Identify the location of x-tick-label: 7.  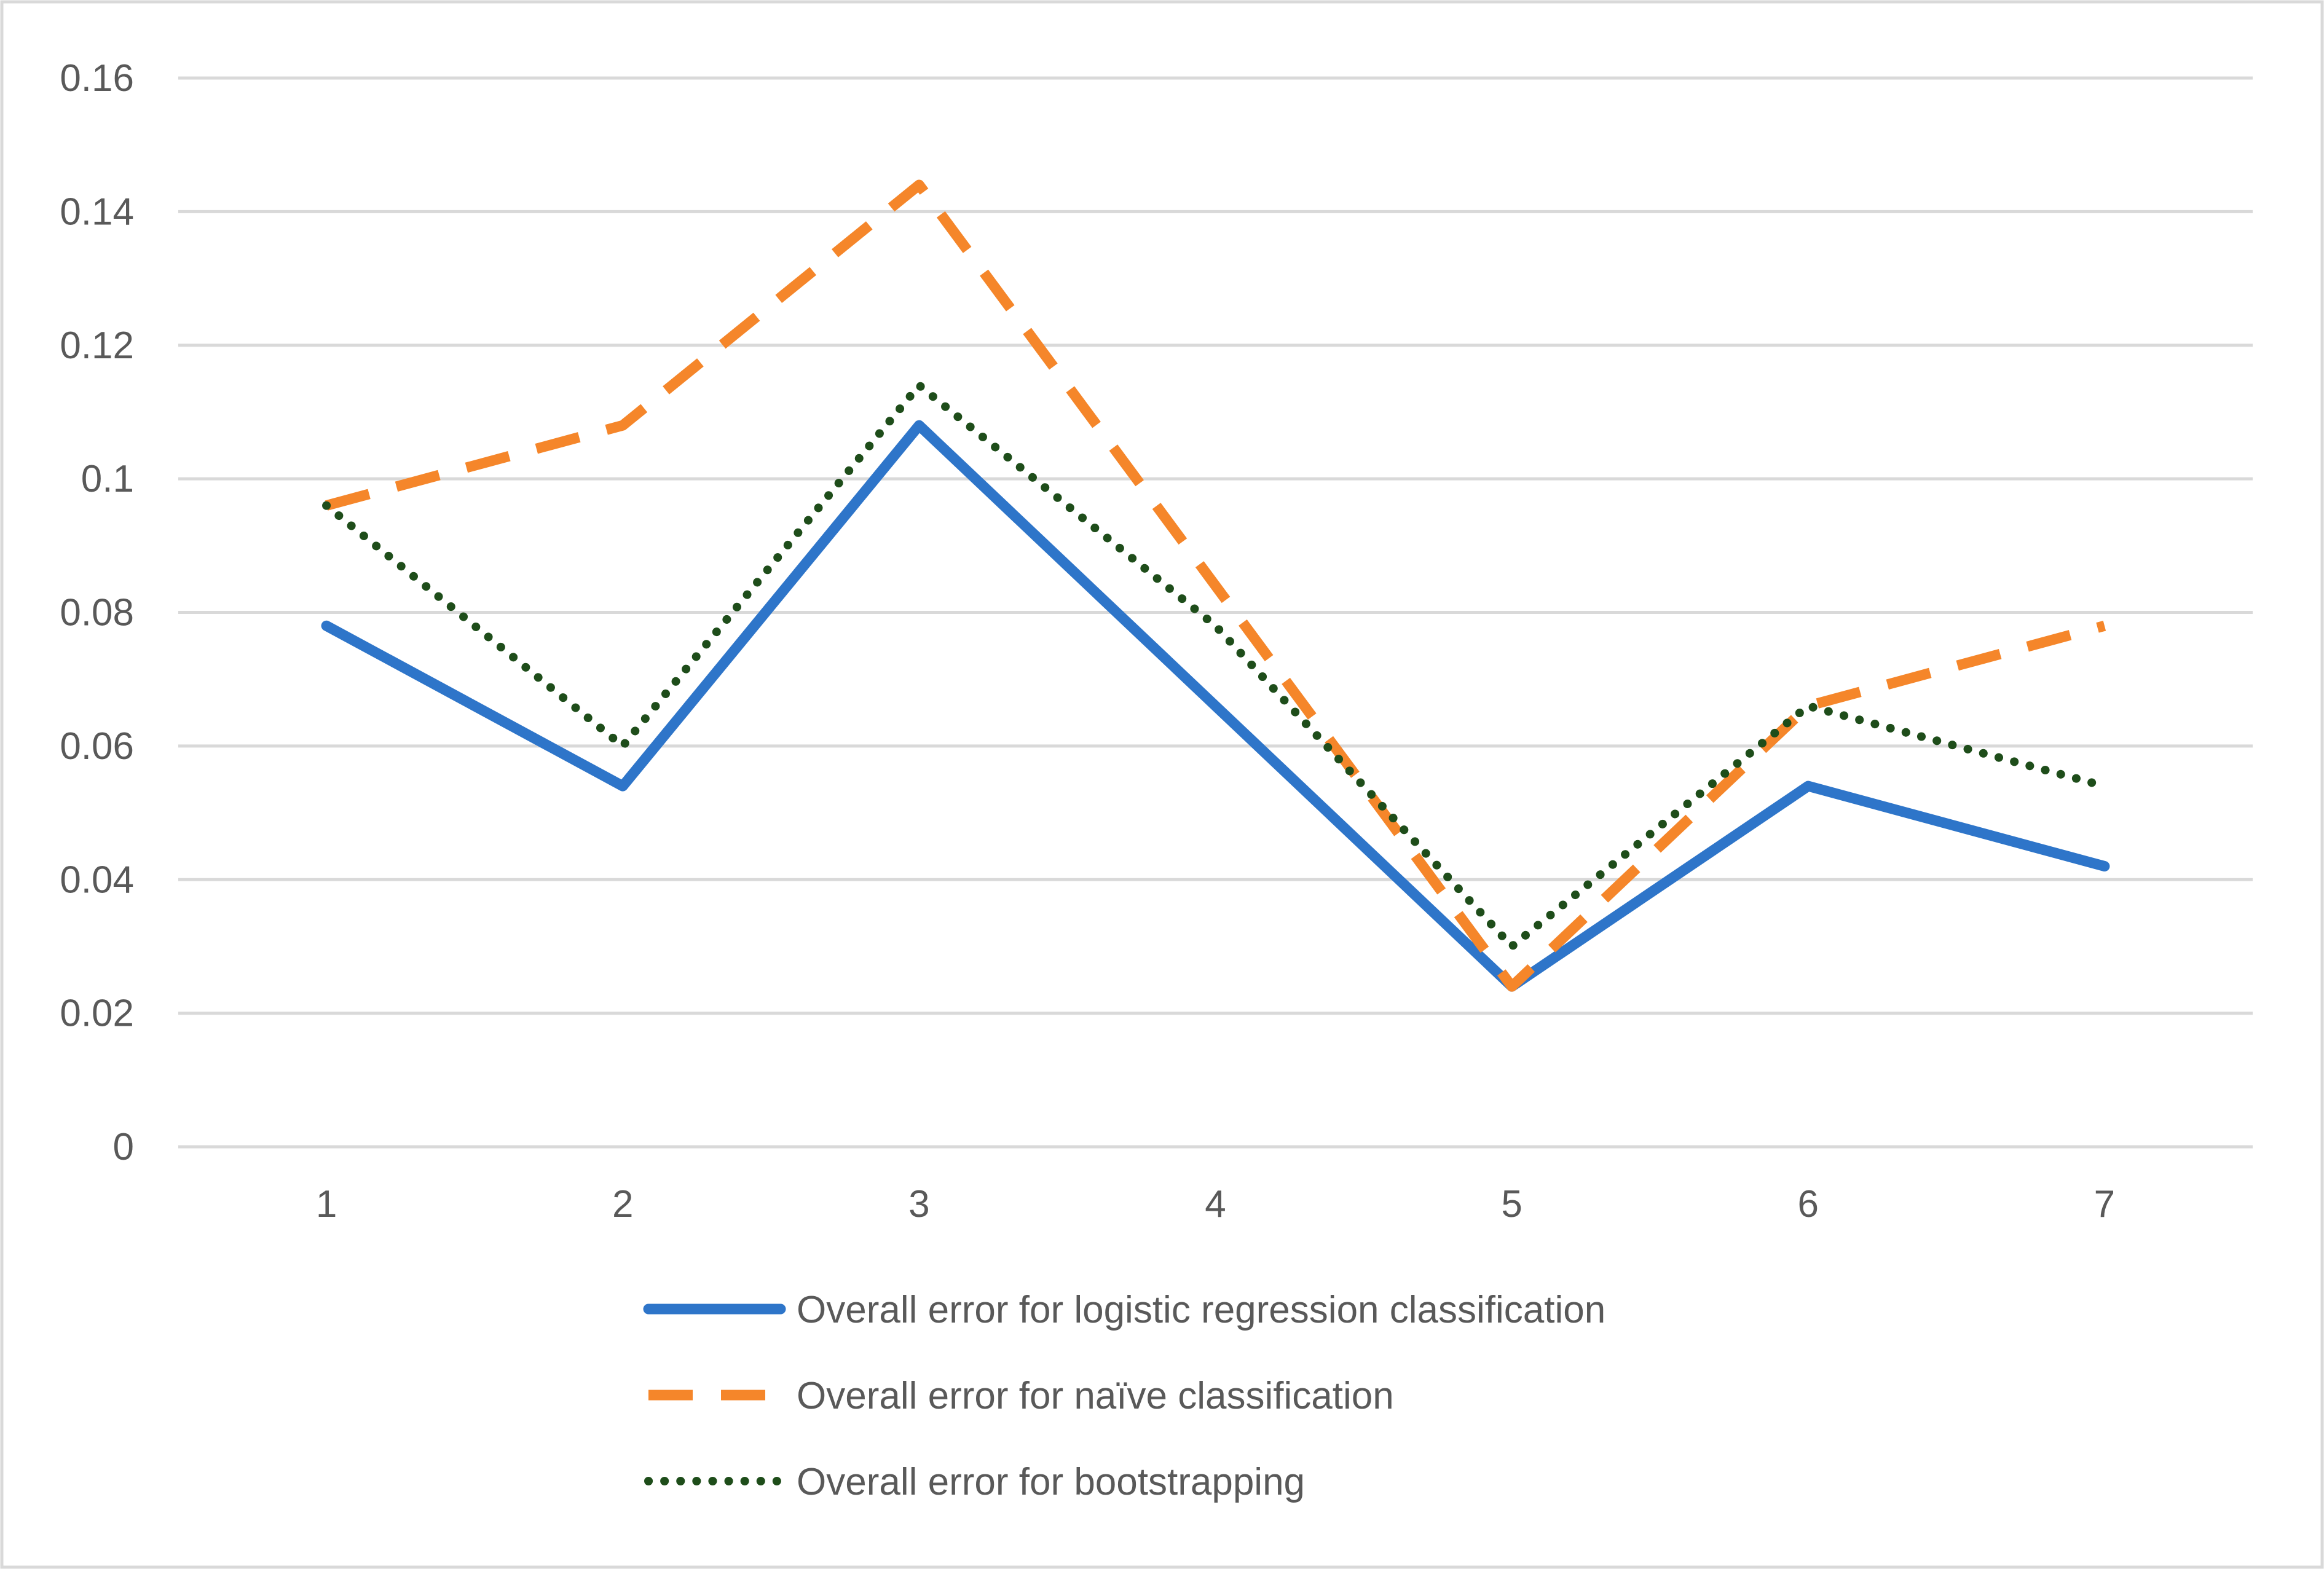
(2104, 1204).